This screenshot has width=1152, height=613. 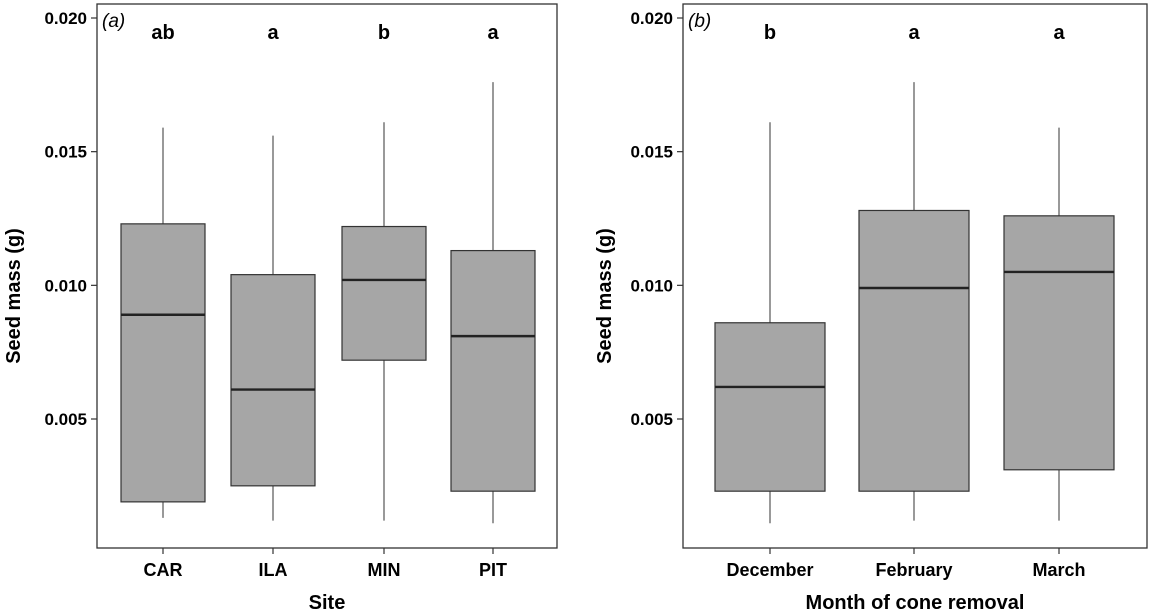 I want to click on x-category-label: ILA, so click(x=273, y=570).